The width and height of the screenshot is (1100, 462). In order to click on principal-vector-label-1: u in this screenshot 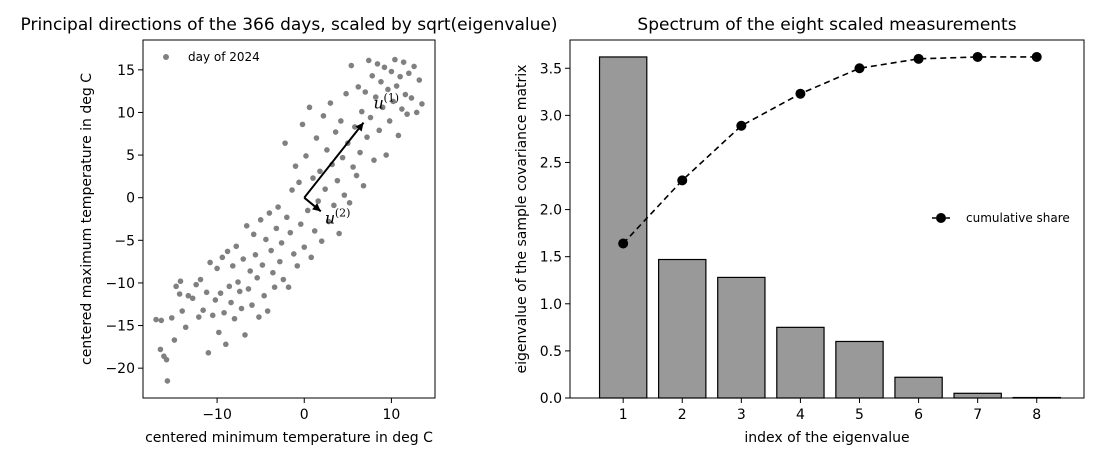, I will do `click(379, 103)`.